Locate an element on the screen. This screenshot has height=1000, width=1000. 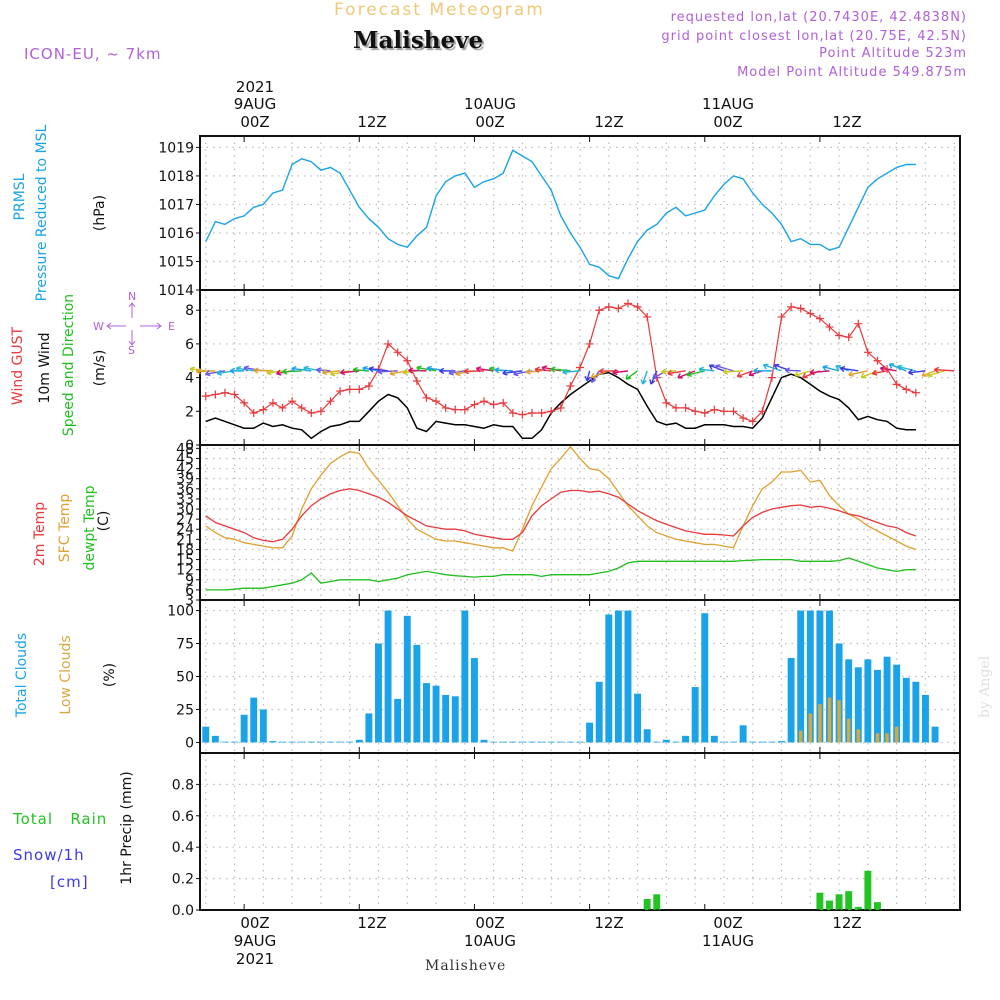
bottom-tick-4-day: 11AUG is located at coordinates (728, 941).